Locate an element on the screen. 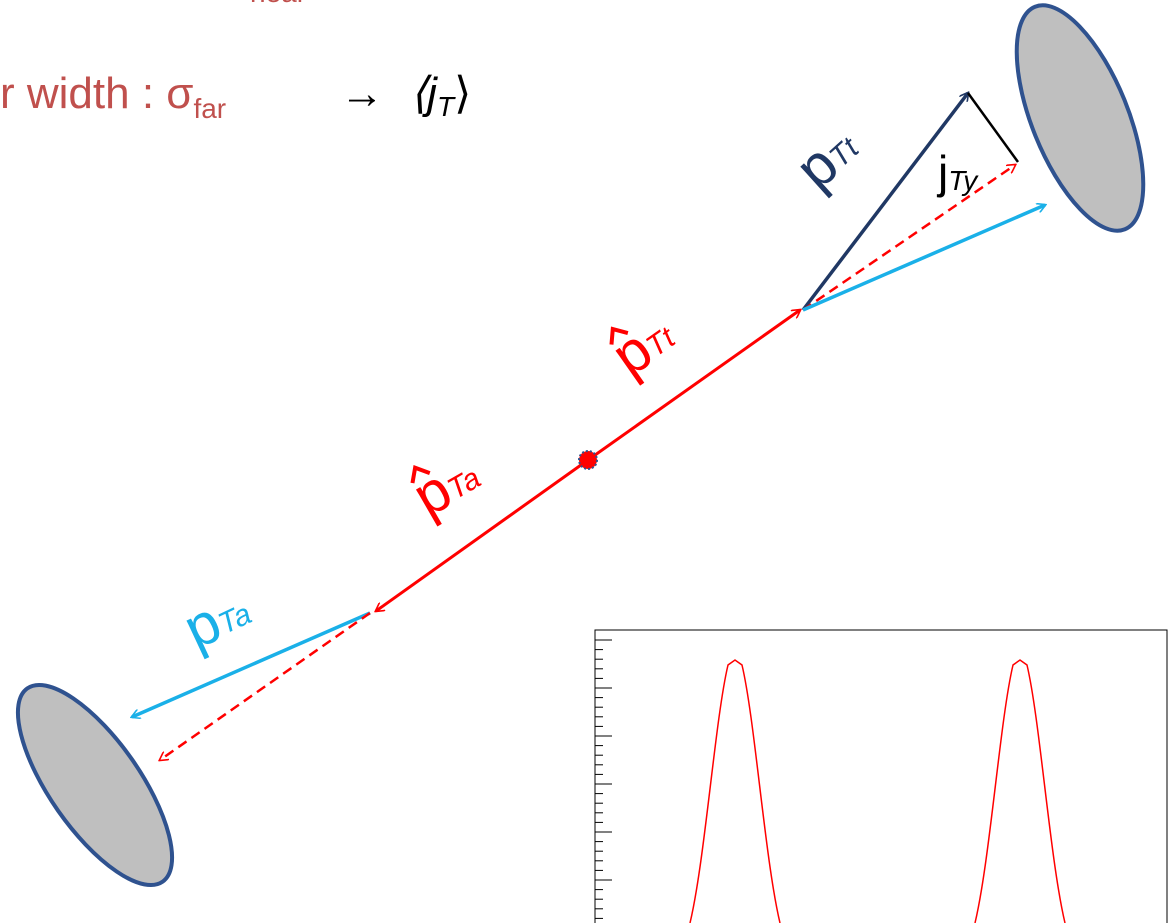 The width and height of the screenshot is (1172, 923). bracket: ⟩ is located at coordinates (462, 93).